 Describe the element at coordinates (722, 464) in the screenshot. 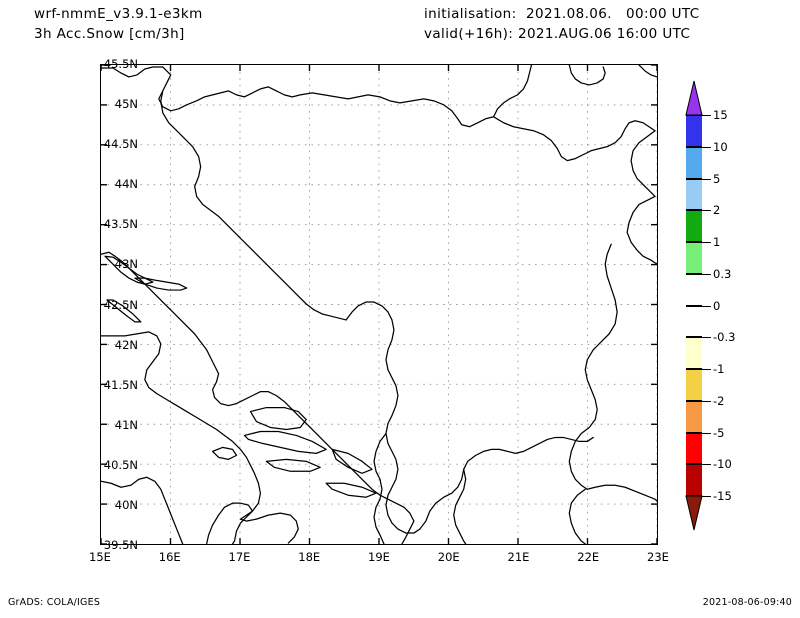

I see `colorbar-tick-label: -10` at that location.